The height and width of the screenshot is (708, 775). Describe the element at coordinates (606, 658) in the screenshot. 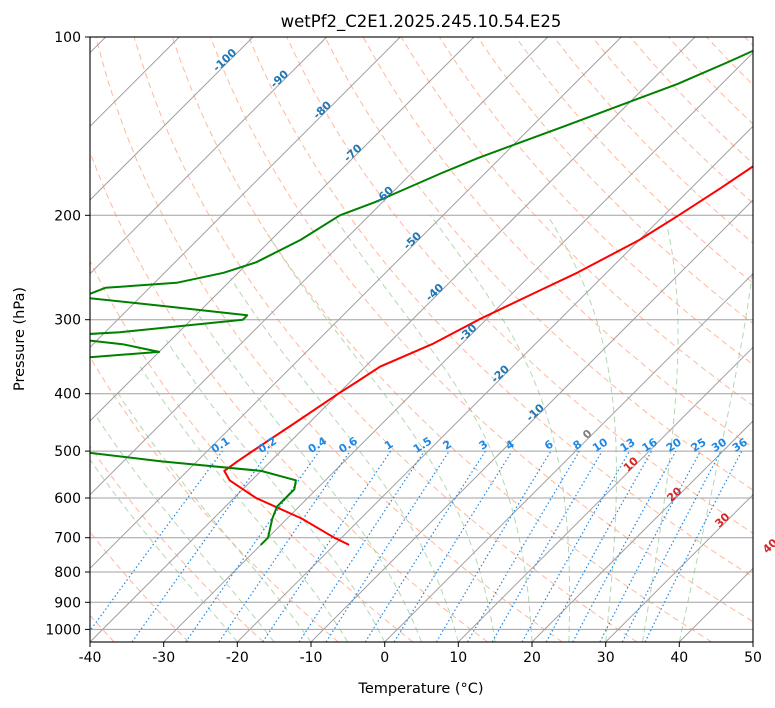

I see `x-tick-label: 30` at that location.